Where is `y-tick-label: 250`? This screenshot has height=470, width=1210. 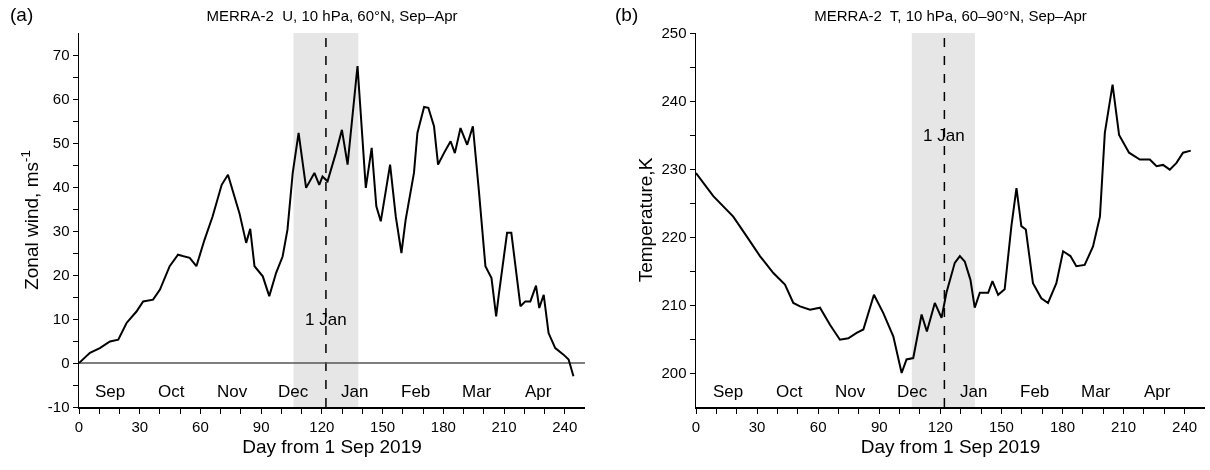
y-tick-label: 250 is located at coordinates (674, 33).